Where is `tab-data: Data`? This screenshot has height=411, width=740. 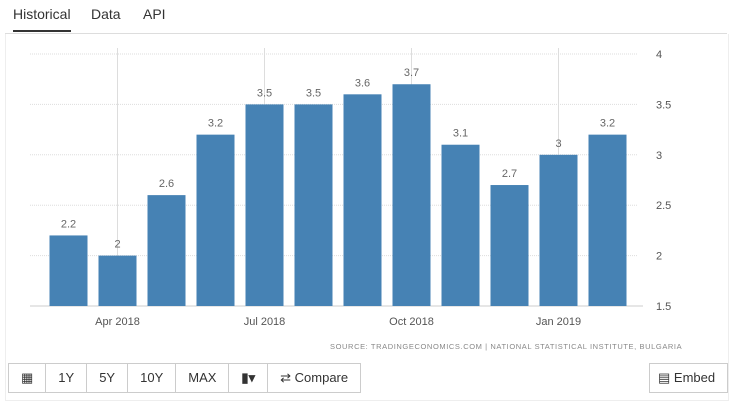
tab-data: Data is located at coordinates (106, 14).